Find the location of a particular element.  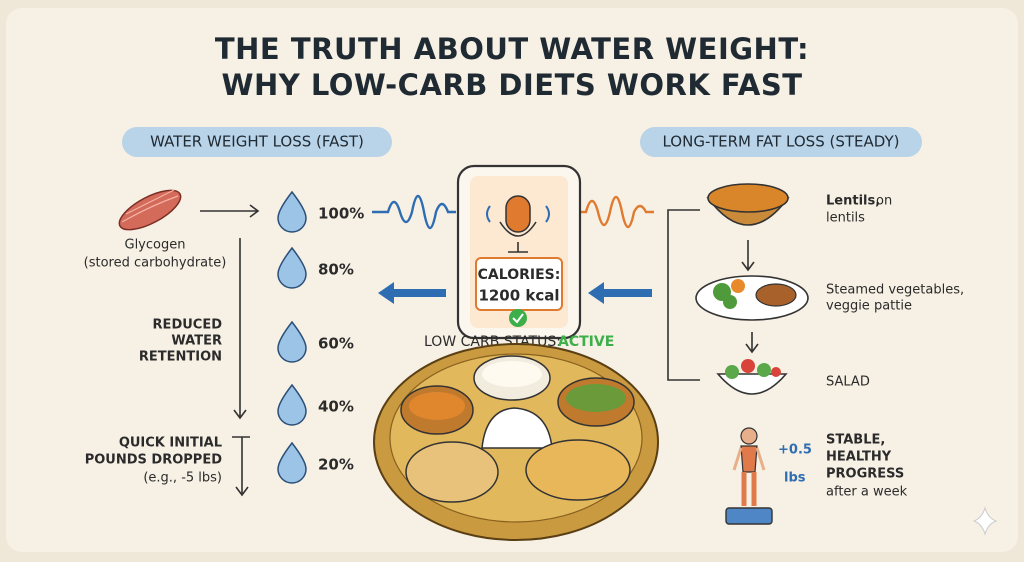

progress-note: after a week is located at coordinates (867, 492).